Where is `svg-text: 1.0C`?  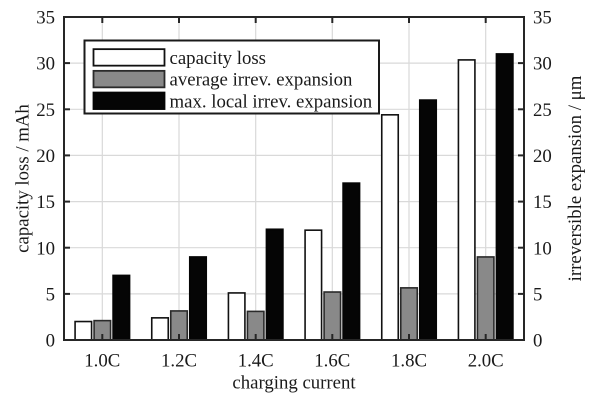
svg-text: 1.0C is located at coordinates (102, 361).